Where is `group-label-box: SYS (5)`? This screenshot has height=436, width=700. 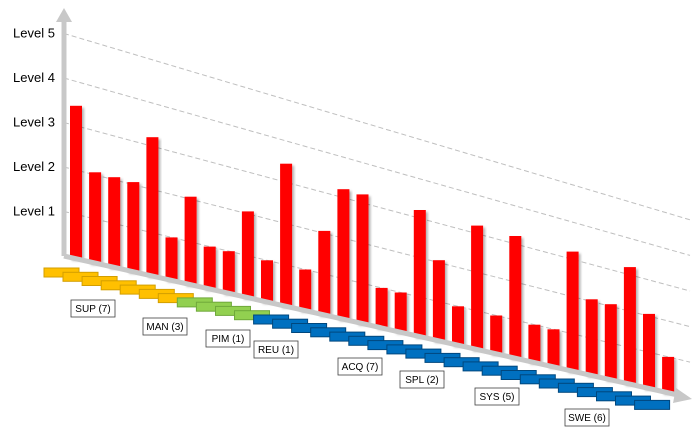 group-label-box: SYS (5) is located at coordinates (497, 396).